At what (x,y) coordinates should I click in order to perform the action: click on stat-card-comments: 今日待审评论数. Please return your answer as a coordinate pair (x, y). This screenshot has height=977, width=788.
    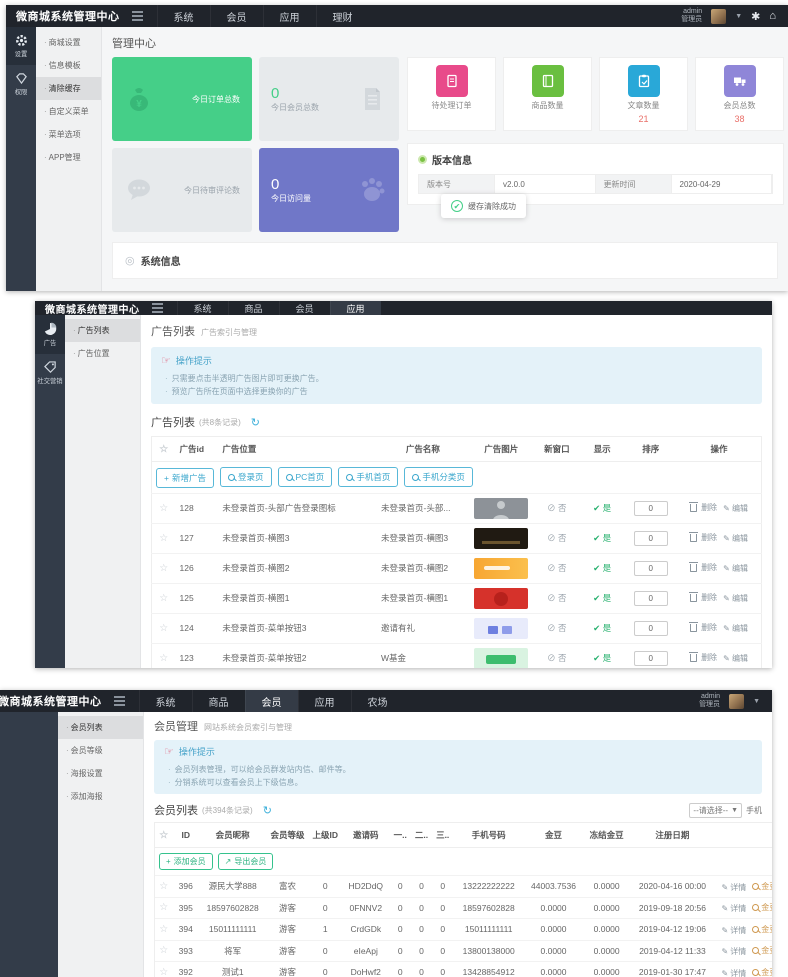
    Looking at the image, I should click on (182, 190).